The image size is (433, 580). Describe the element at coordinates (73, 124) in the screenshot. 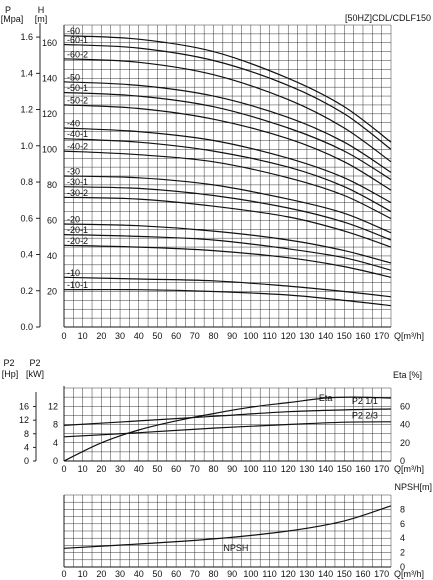

I see `head-curve-label: -40` at that location.